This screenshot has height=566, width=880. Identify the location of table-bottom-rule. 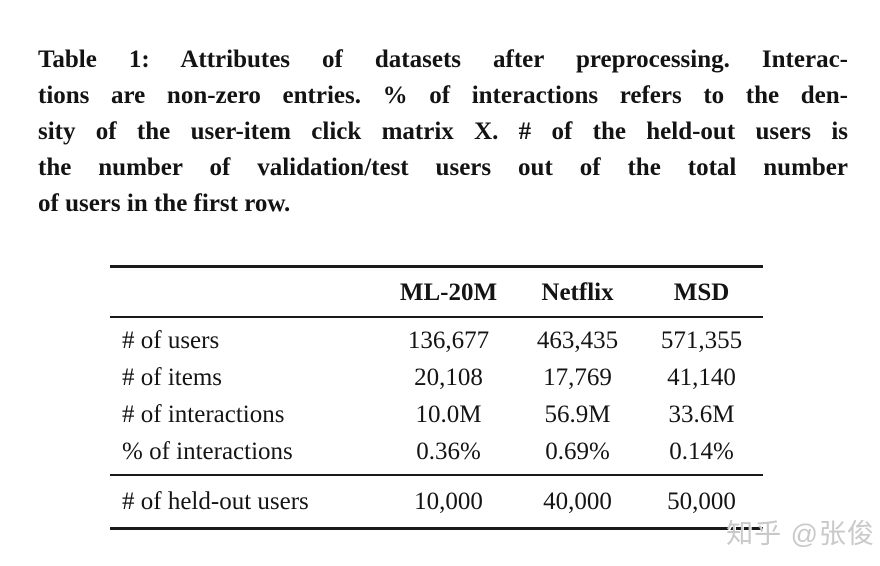
(436, 528).